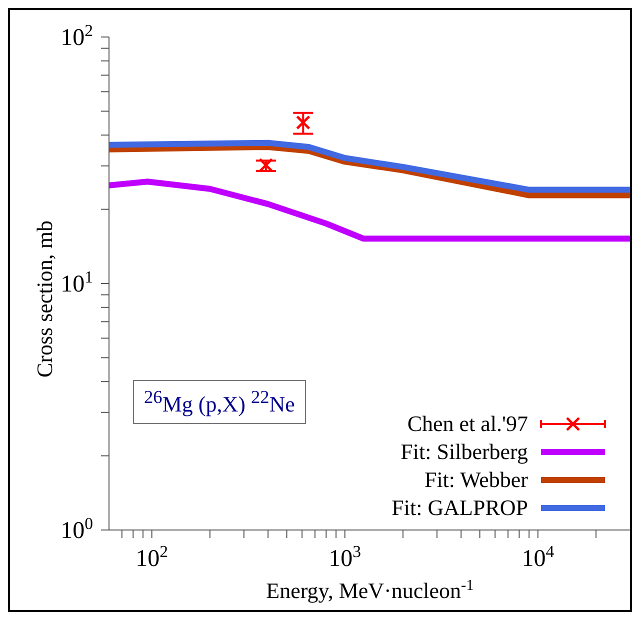 The image size is (632, 622). What do you see at coordinates (152, 557) in the screenshot?
I see `x-tick-label: 10$^{2}$` at bounding box center [152, 557].